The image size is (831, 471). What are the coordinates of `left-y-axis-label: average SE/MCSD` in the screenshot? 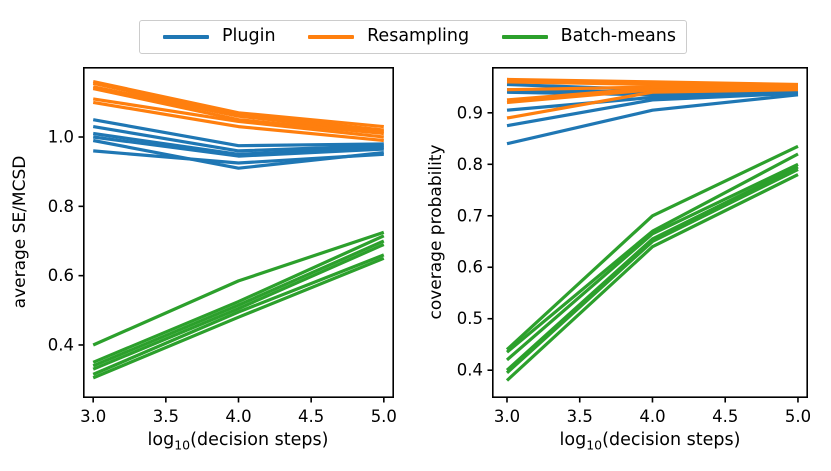 It's located at (20, 232).